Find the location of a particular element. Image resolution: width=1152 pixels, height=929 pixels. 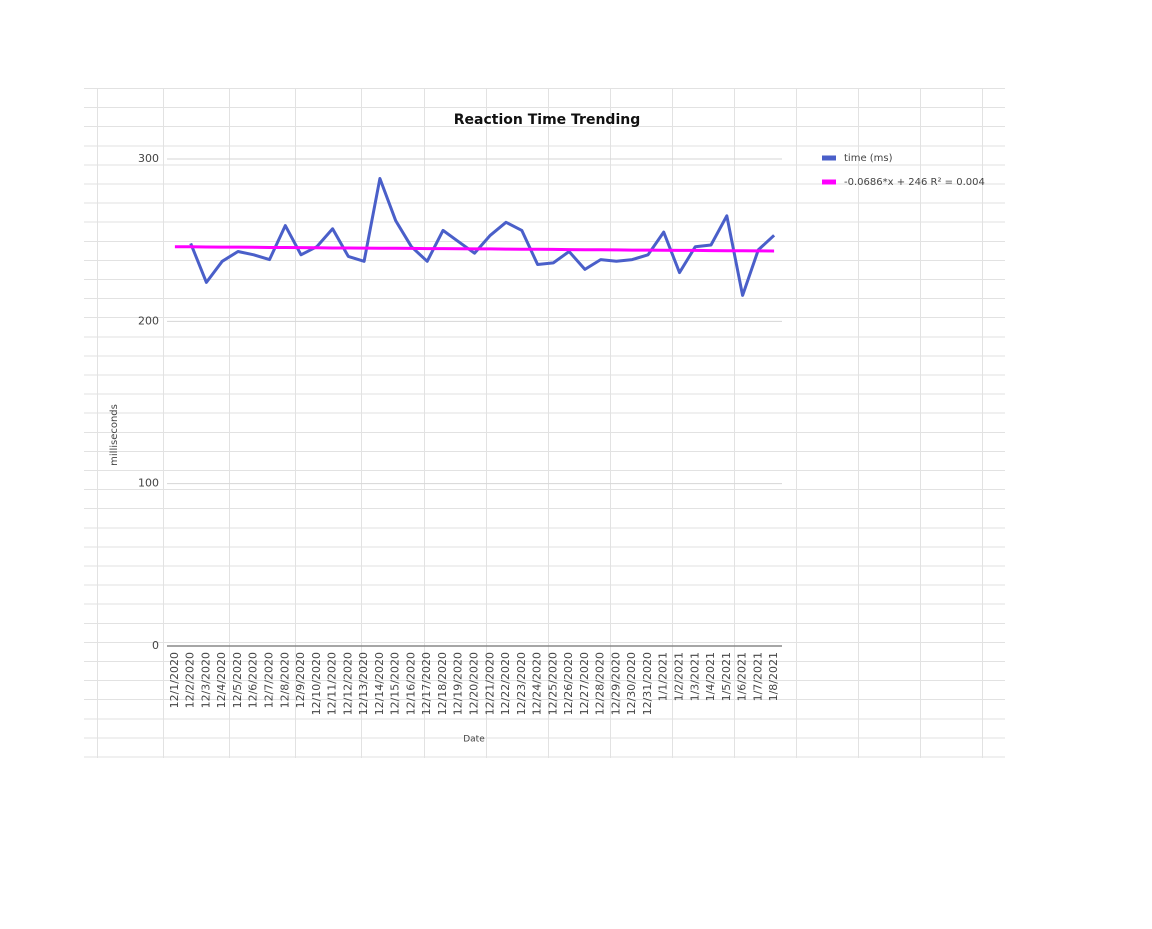

x-tick-label: 12/28/2020 is located at coordinates (600, 683).